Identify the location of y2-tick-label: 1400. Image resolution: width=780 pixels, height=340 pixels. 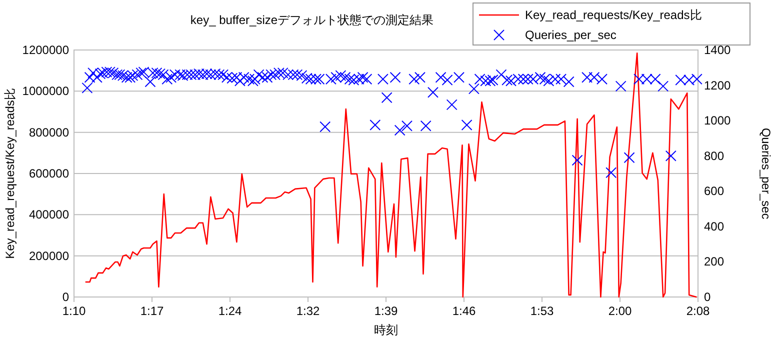
(718, 50).